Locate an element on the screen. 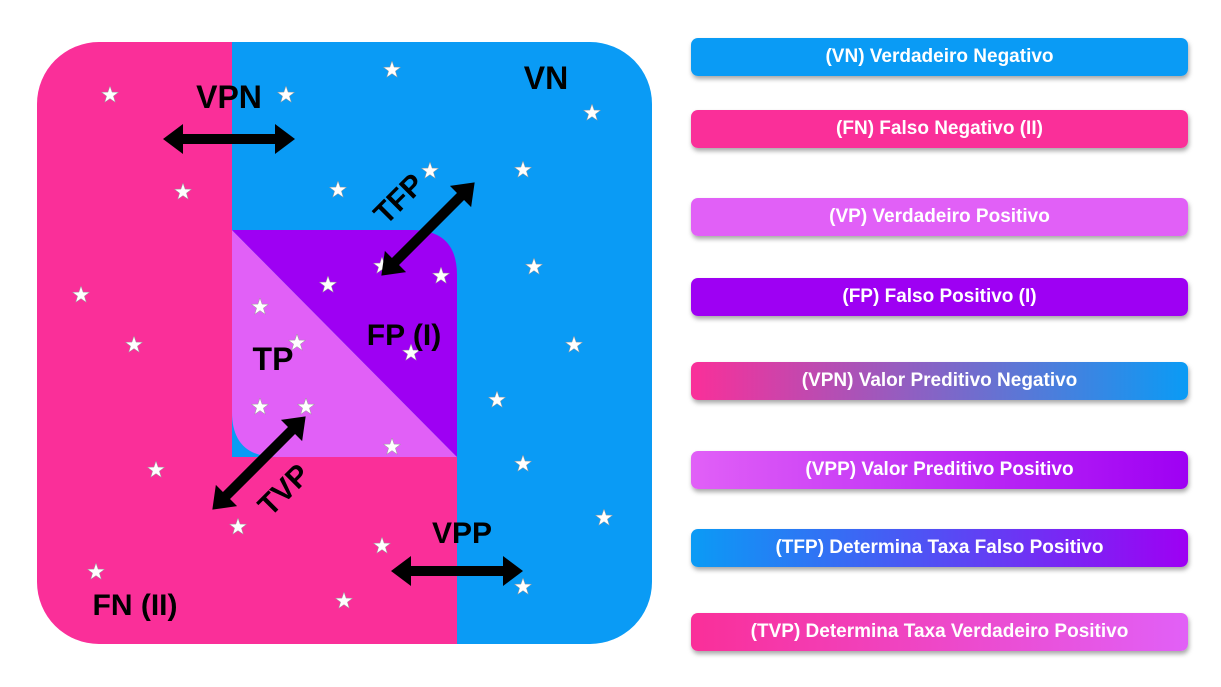  vn-region-bottom is located at coordinates (554, 550).